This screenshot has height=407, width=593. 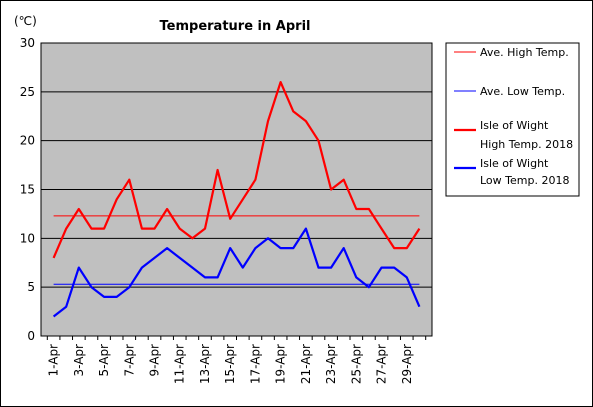 I want to click on x-tick-label: 9-Apr, so click(x=155, y=360).